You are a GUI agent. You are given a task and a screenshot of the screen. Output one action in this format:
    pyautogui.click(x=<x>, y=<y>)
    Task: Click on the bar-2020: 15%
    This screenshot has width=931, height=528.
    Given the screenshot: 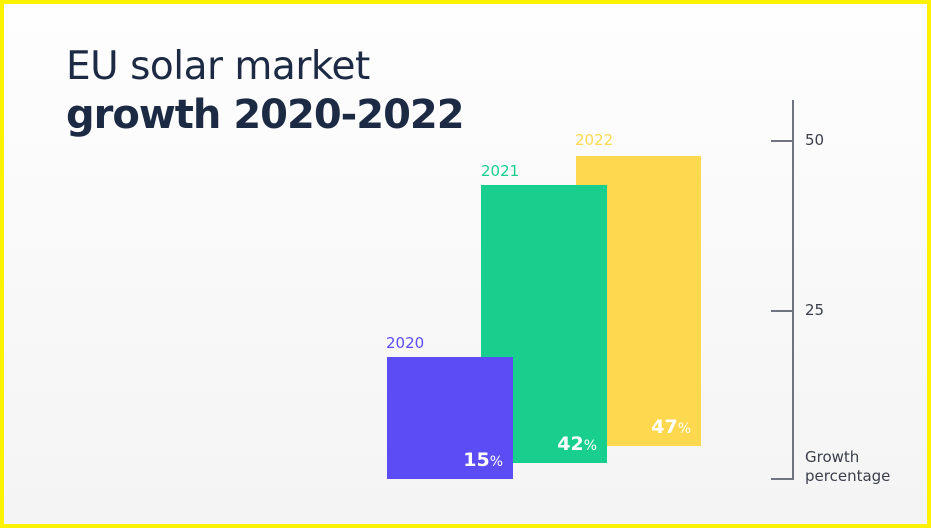 What is the action you would take?
    pyautogui.click(x=450, y=418)
    